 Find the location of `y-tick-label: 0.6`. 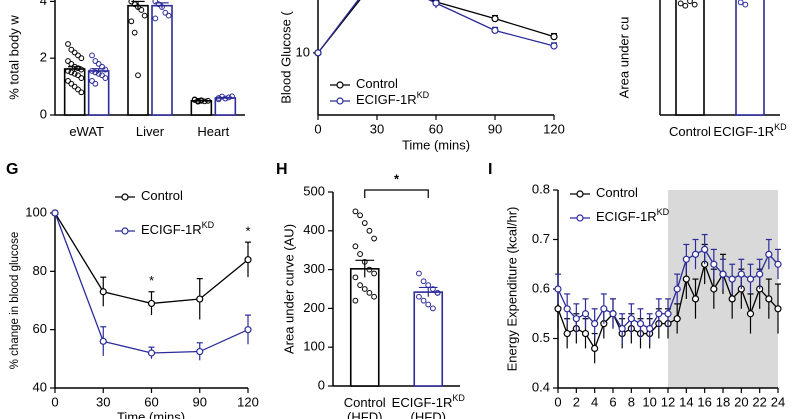

y-tick-label: 0.6 is located at coordinates (541, 287).